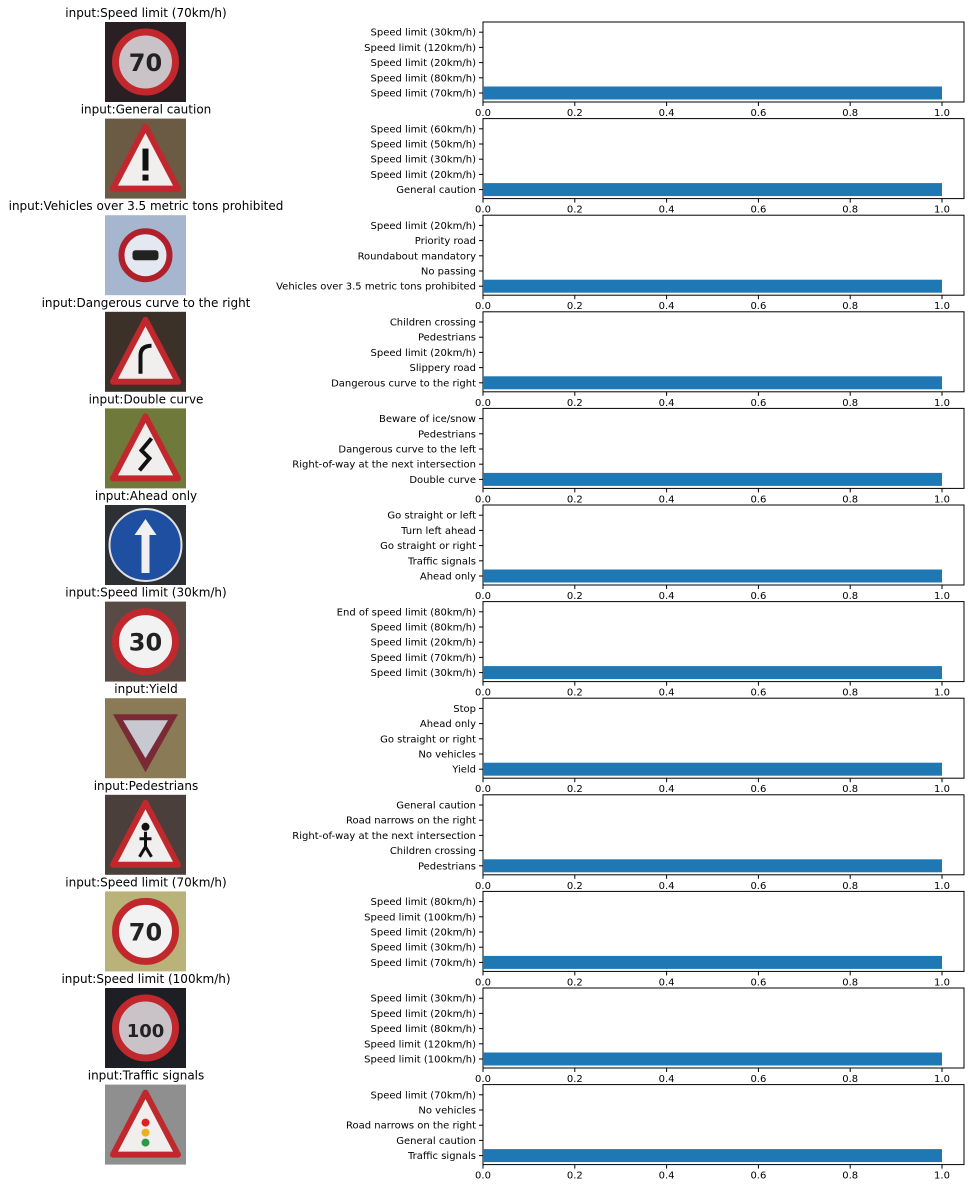 This screenshot has height=1188, width=975. I want to click on panel-title: input:Dangerous curve to the right, so click(146, 303).